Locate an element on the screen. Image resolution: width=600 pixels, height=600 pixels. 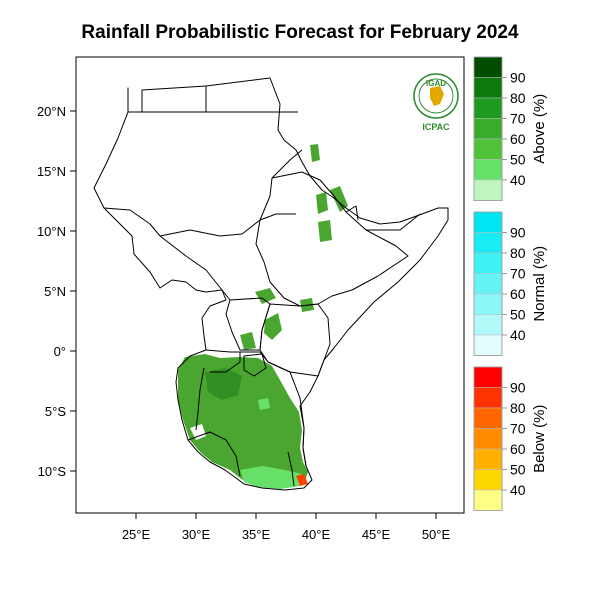
lat-tick-label: 10°S is located at coordinates (52, 471).